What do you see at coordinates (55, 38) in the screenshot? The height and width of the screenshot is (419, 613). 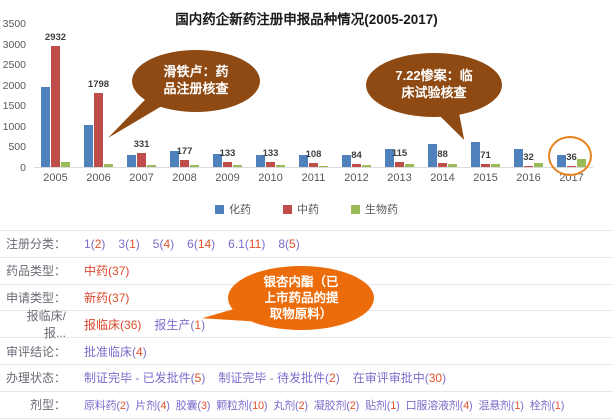 I see `bar-value-label: 2932` at bounding box center [55, 38].